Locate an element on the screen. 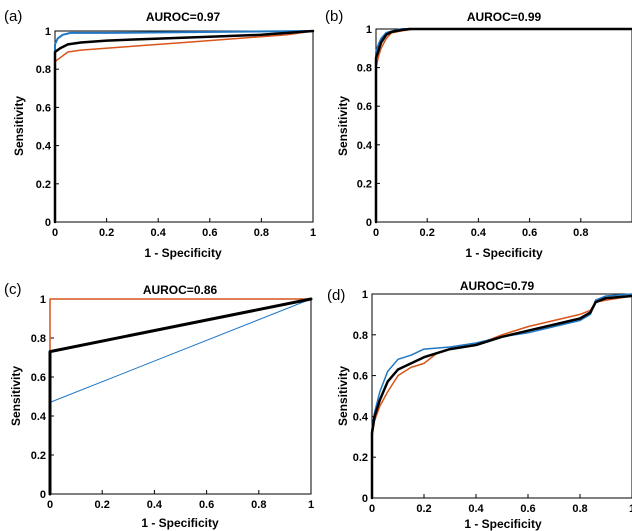 This screenshot has width=632, height=531. panel-d-ytick-label: 0 is located at coordinates (365, 499).